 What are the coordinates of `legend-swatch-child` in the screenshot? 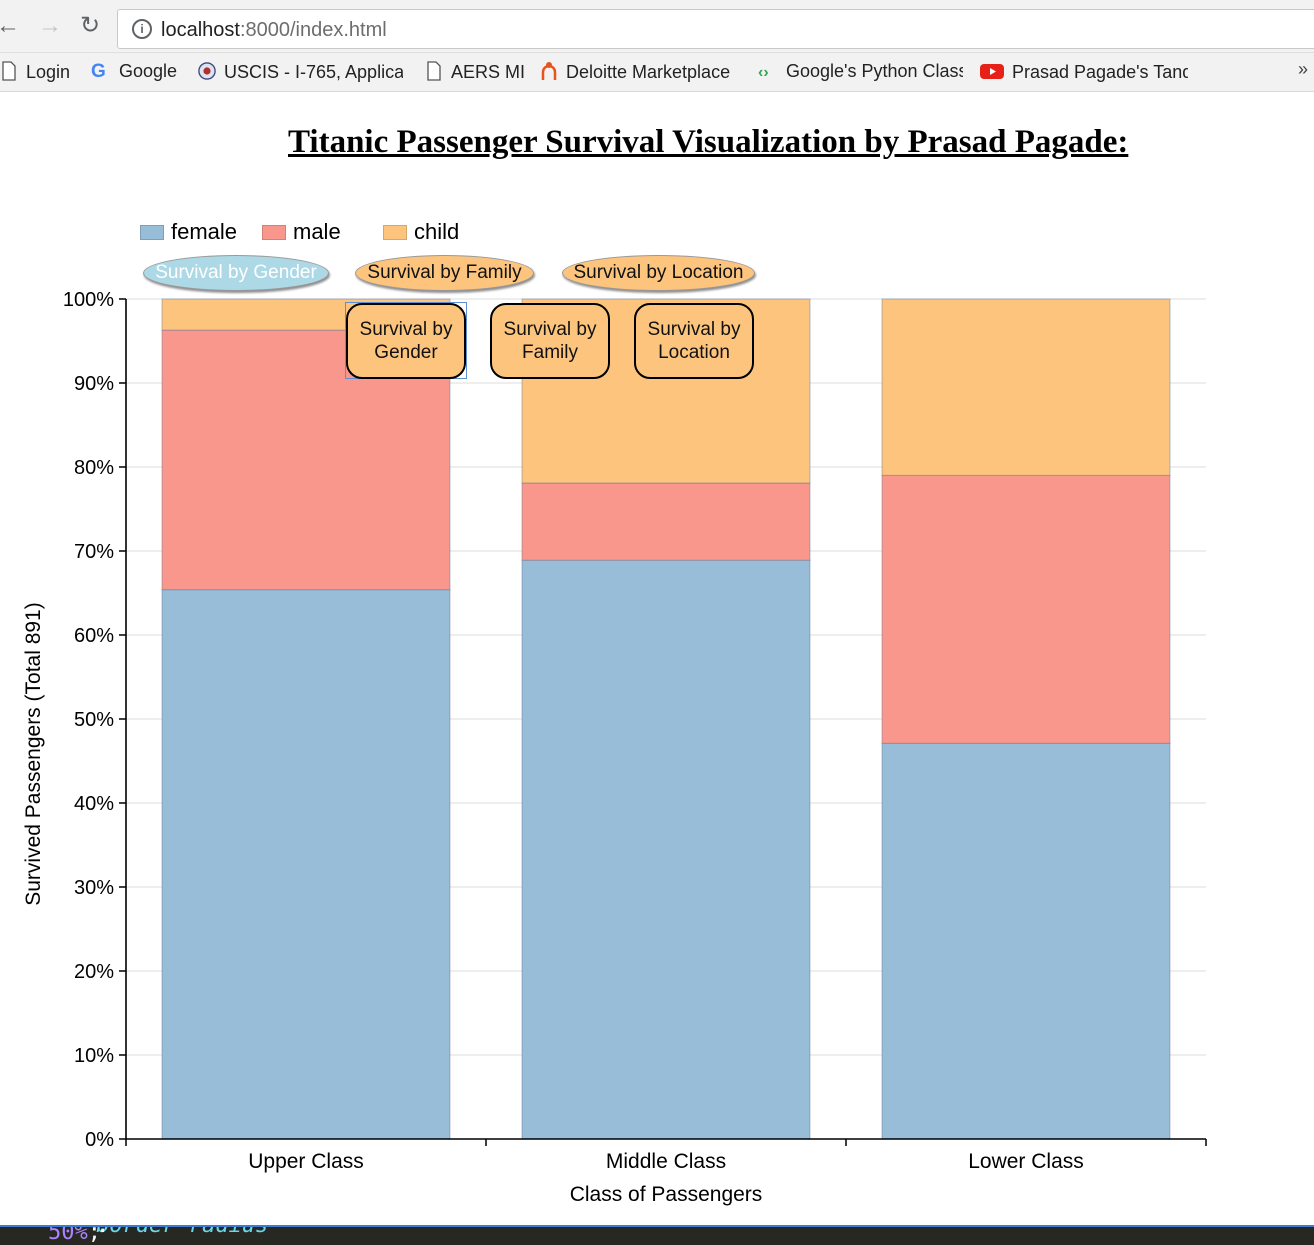 It's located at (395, 232).